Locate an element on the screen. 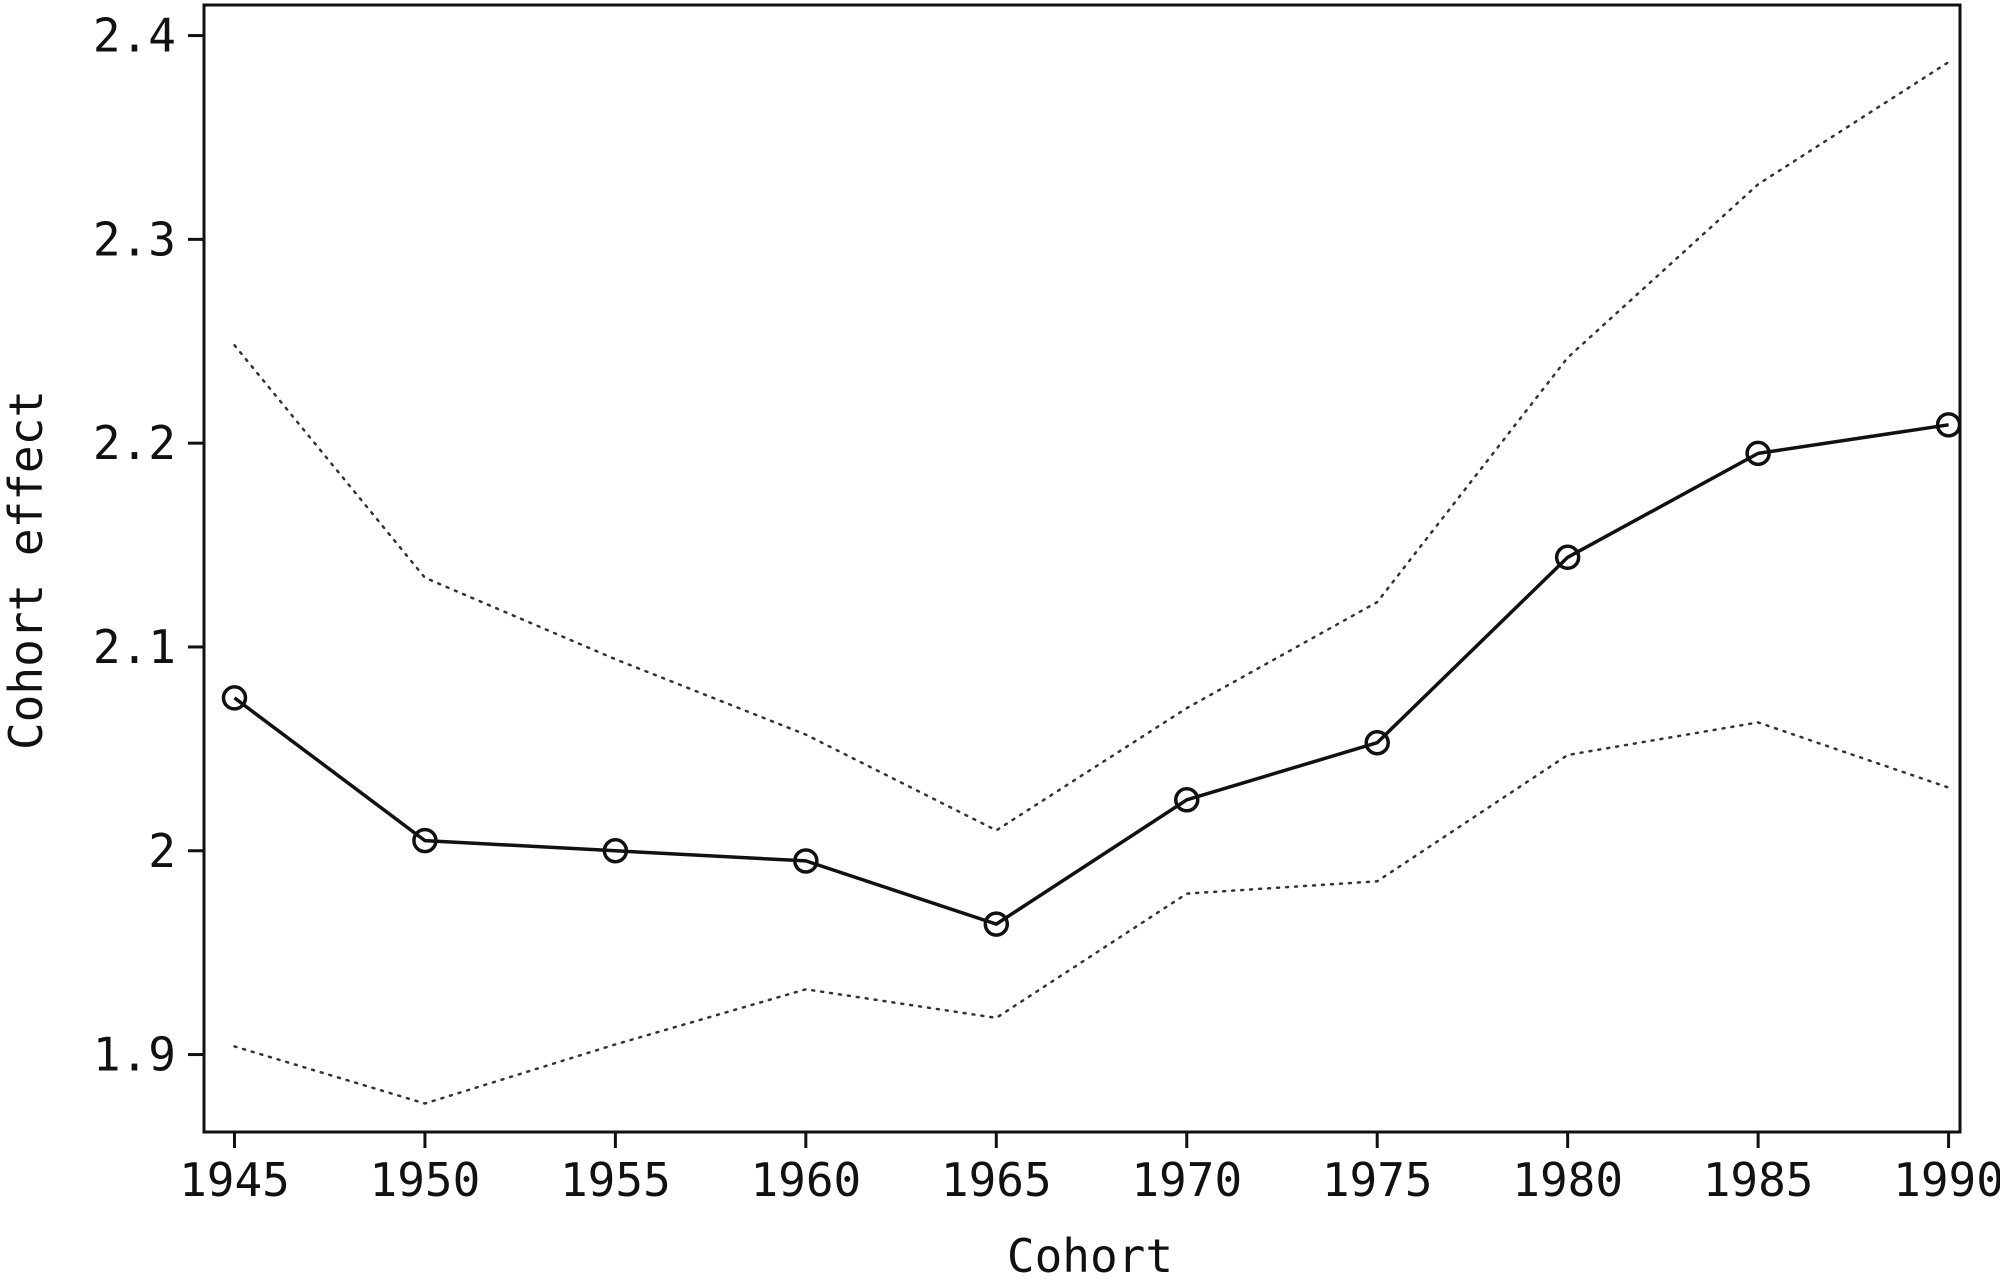 Image resolution: width=2000 pixels, height=1280 pixels. y-tick-label: 2.1 is located at coordinates (134, 647).